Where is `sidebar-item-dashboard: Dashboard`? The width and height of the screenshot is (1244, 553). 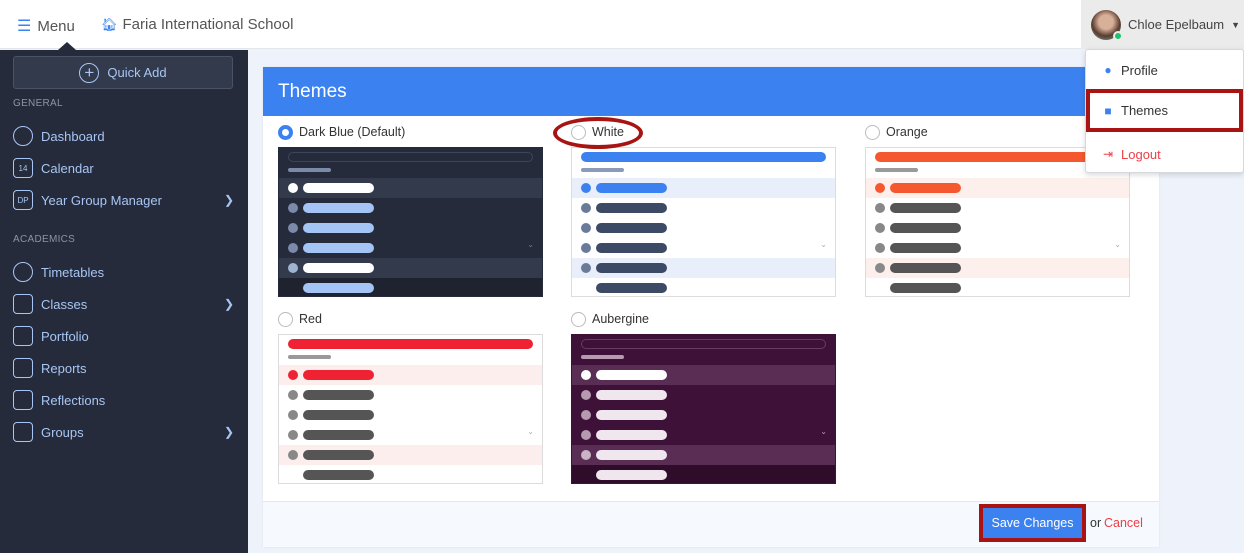
sidebar-item-dashboard: Dashboard is located at coordinates (125, 136).